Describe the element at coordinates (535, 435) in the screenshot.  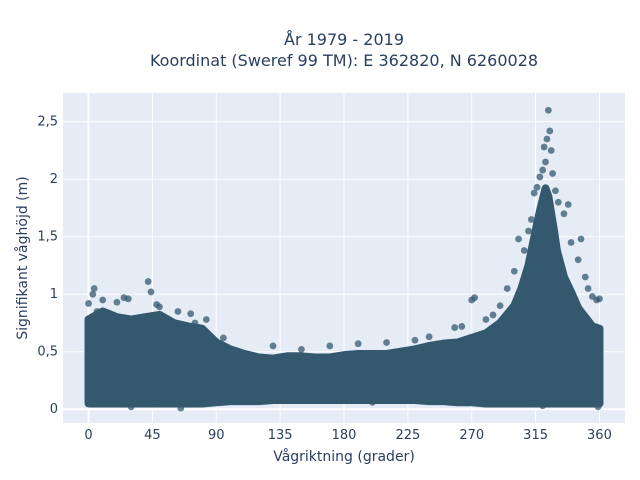
I see `x-tick-label: 315` at that location.